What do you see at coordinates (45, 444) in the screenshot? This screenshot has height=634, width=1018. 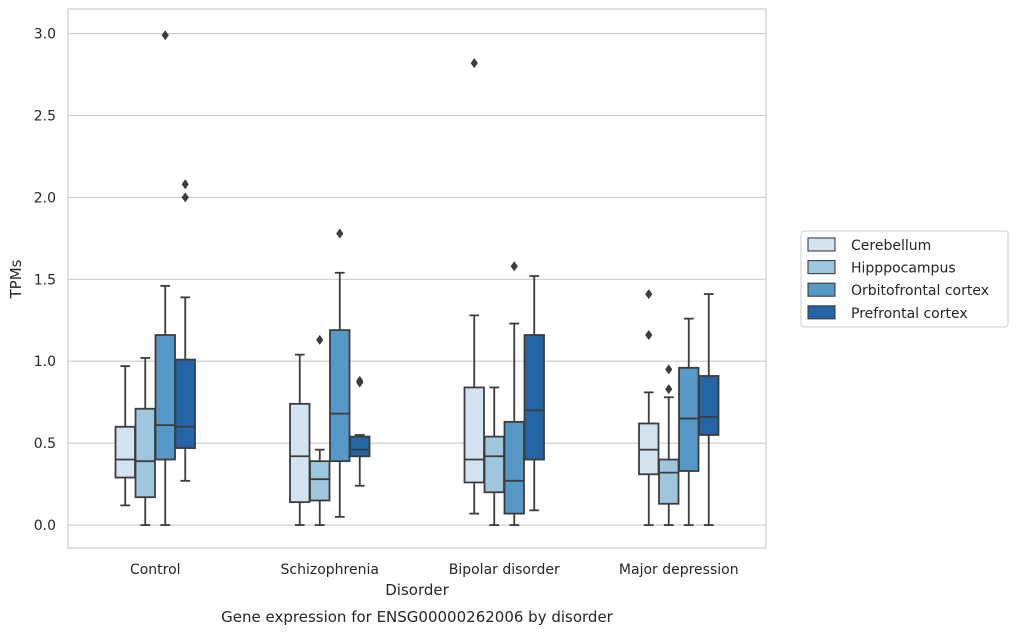 I see `y-tick-label: 0.5` at bounding box center [45, 444].